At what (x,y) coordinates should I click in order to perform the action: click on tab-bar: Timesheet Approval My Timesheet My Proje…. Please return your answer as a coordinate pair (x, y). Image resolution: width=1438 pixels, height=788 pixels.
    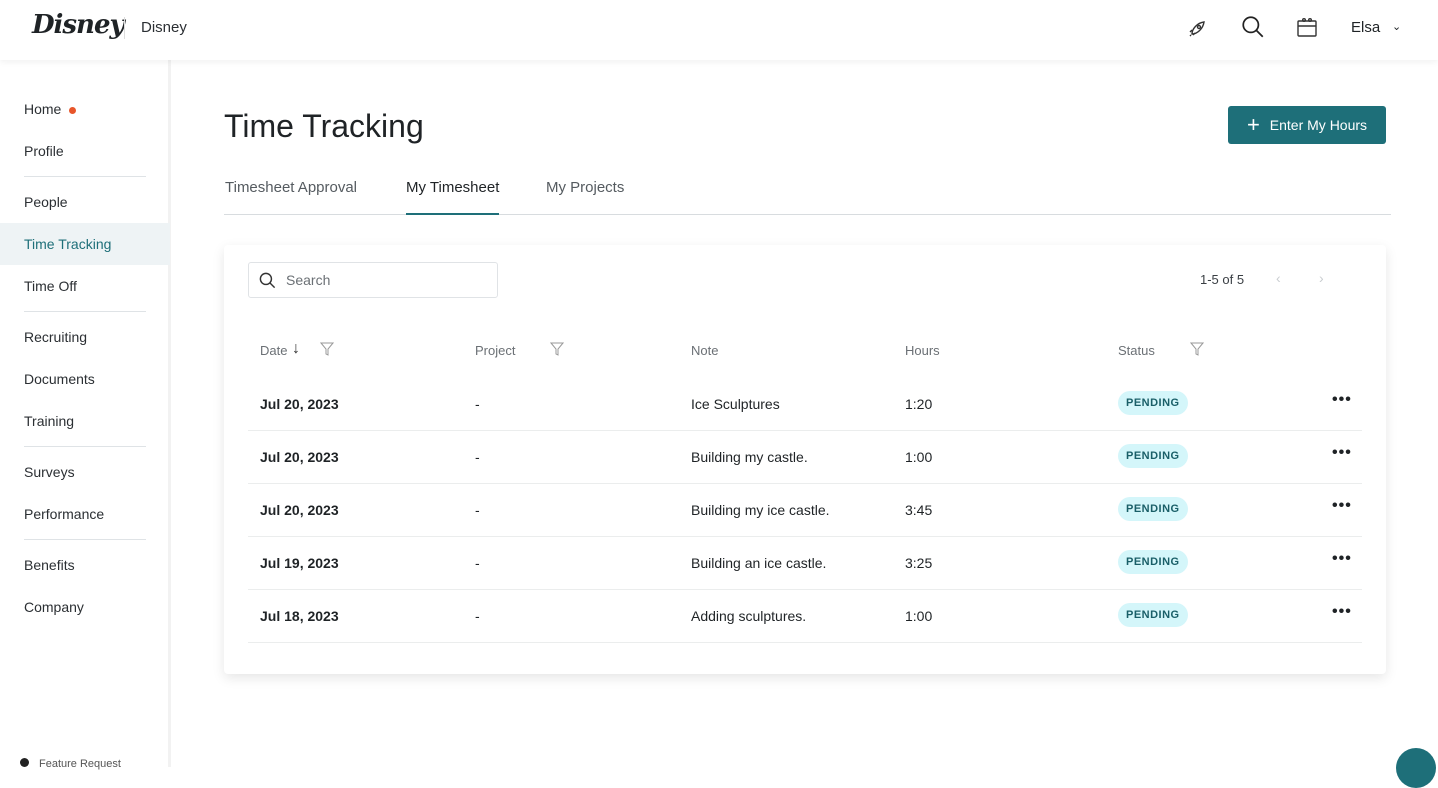
    Looking at the image, I should click on (807, 195).